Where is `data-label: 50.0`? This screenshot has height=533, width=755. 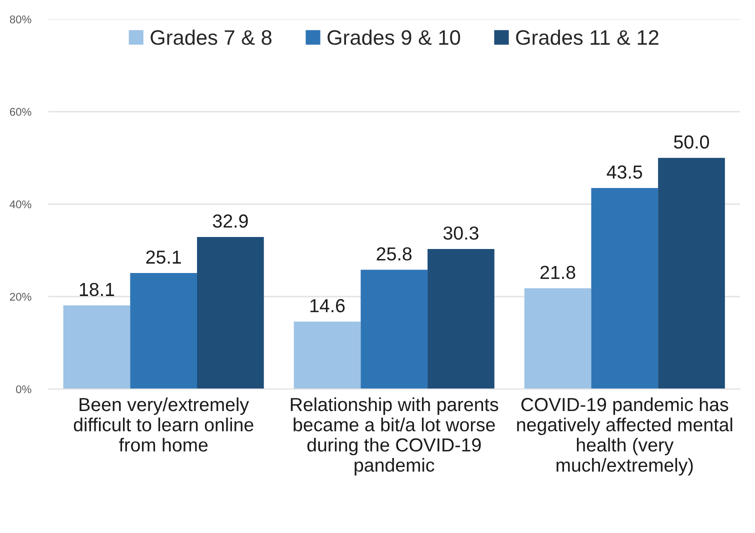
data-label: 50.0 is located at coordinates (692, 142).